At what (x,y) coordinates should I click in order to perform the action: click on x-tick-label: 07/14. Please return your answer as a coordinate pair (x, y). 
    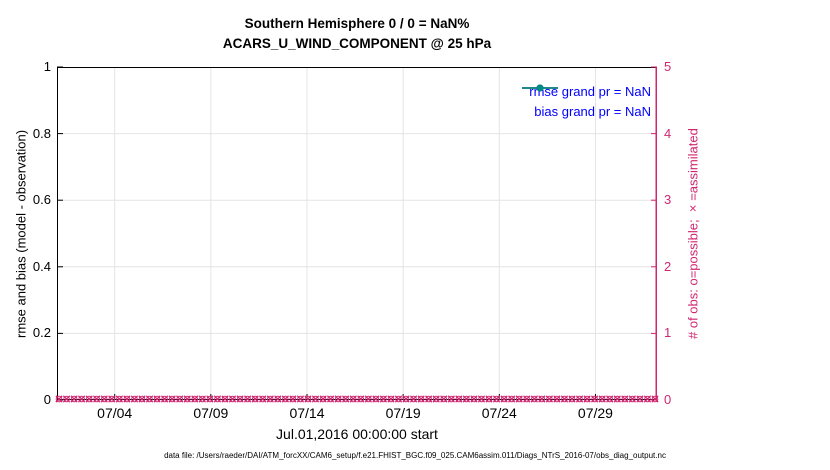
    Looking at the image, I should click on (307, 413).